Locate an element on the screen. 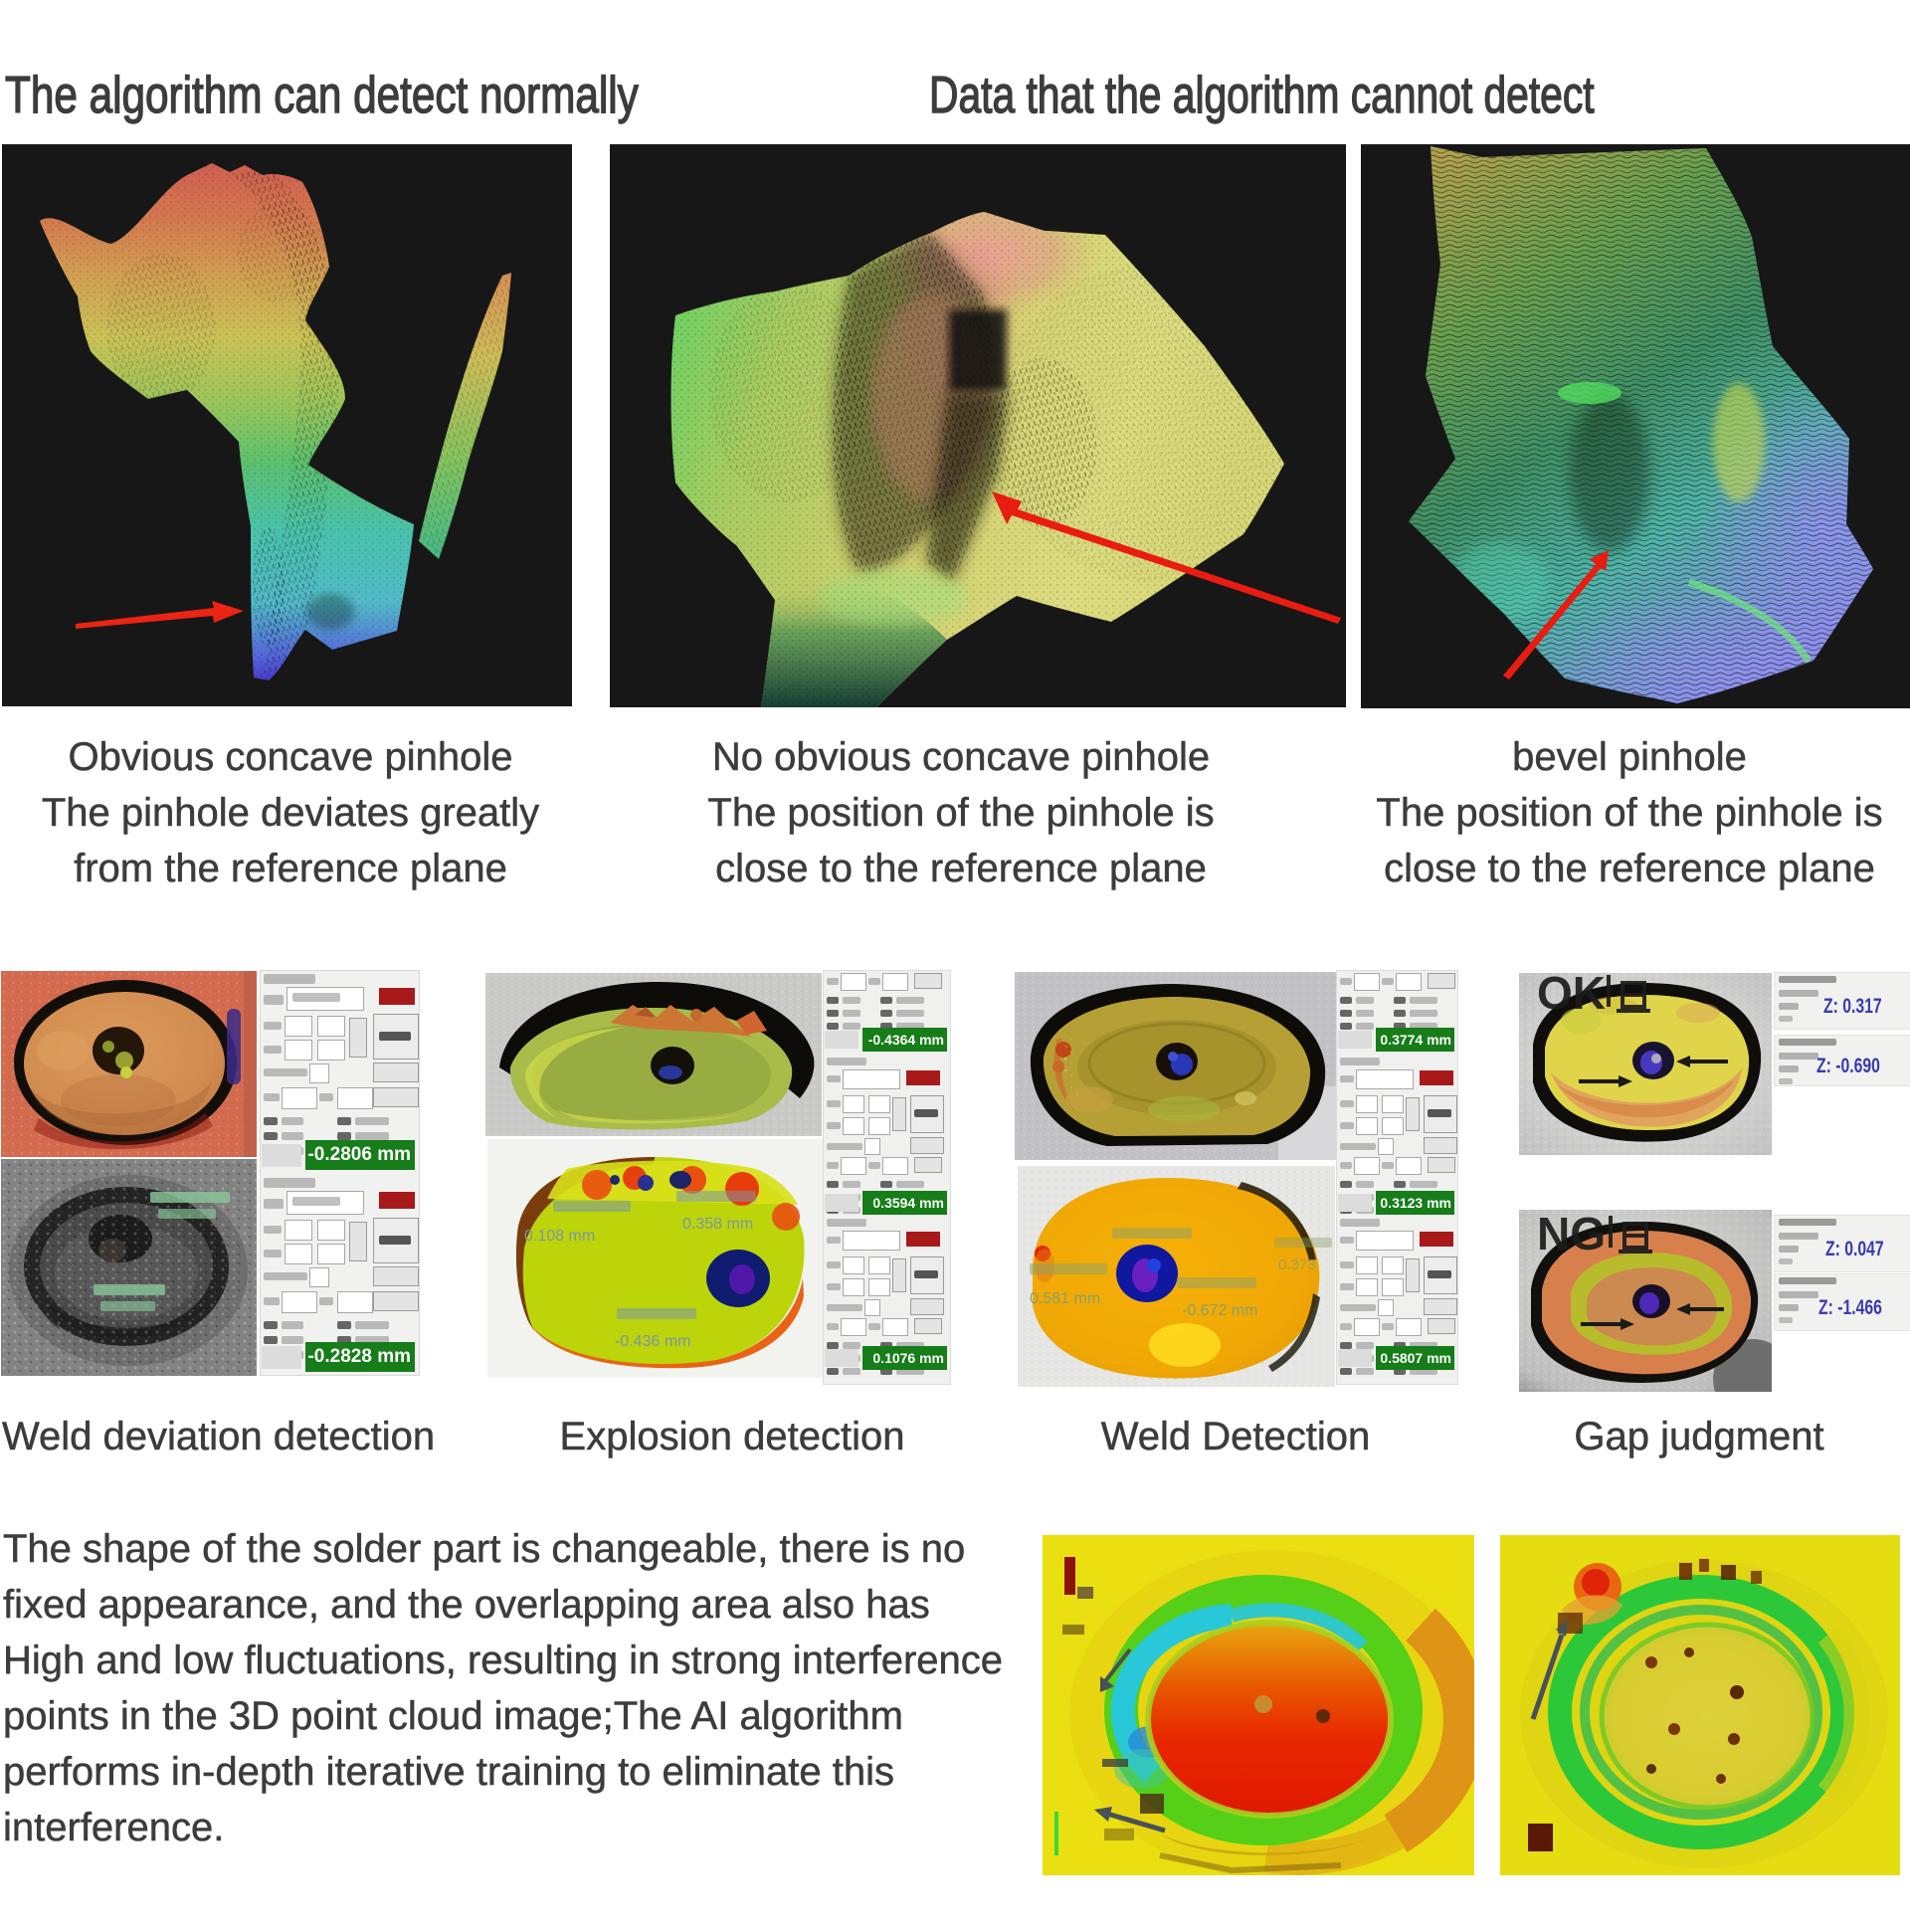  svg-text: OK is located at coordinates (1571, 996).